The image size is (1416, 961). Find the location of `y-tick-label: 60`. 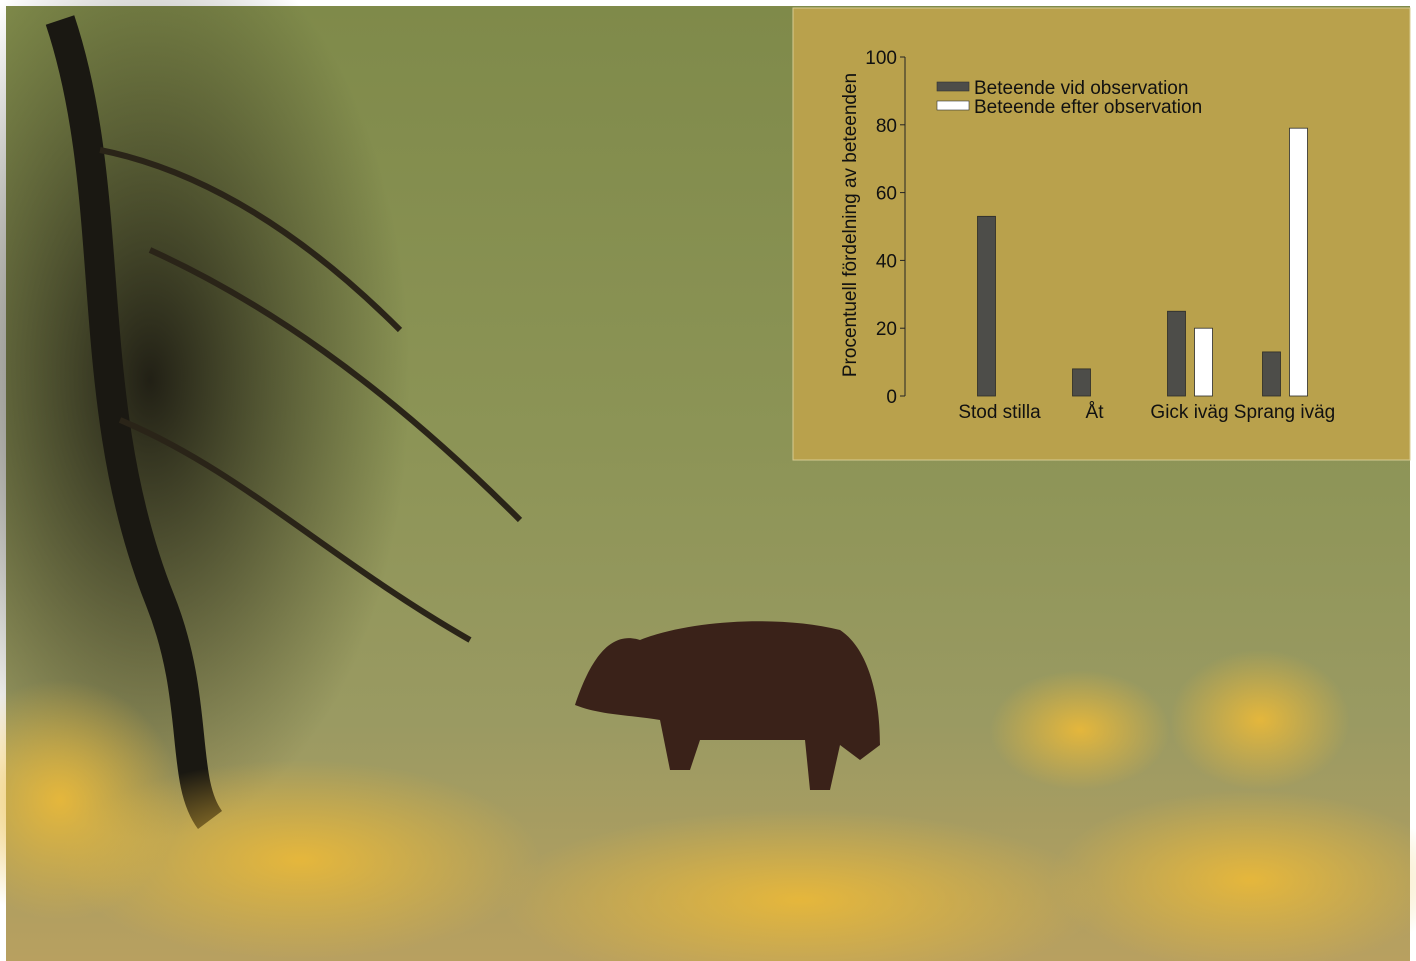

y-tick-label: 60 is located at coordinates (886, 194).